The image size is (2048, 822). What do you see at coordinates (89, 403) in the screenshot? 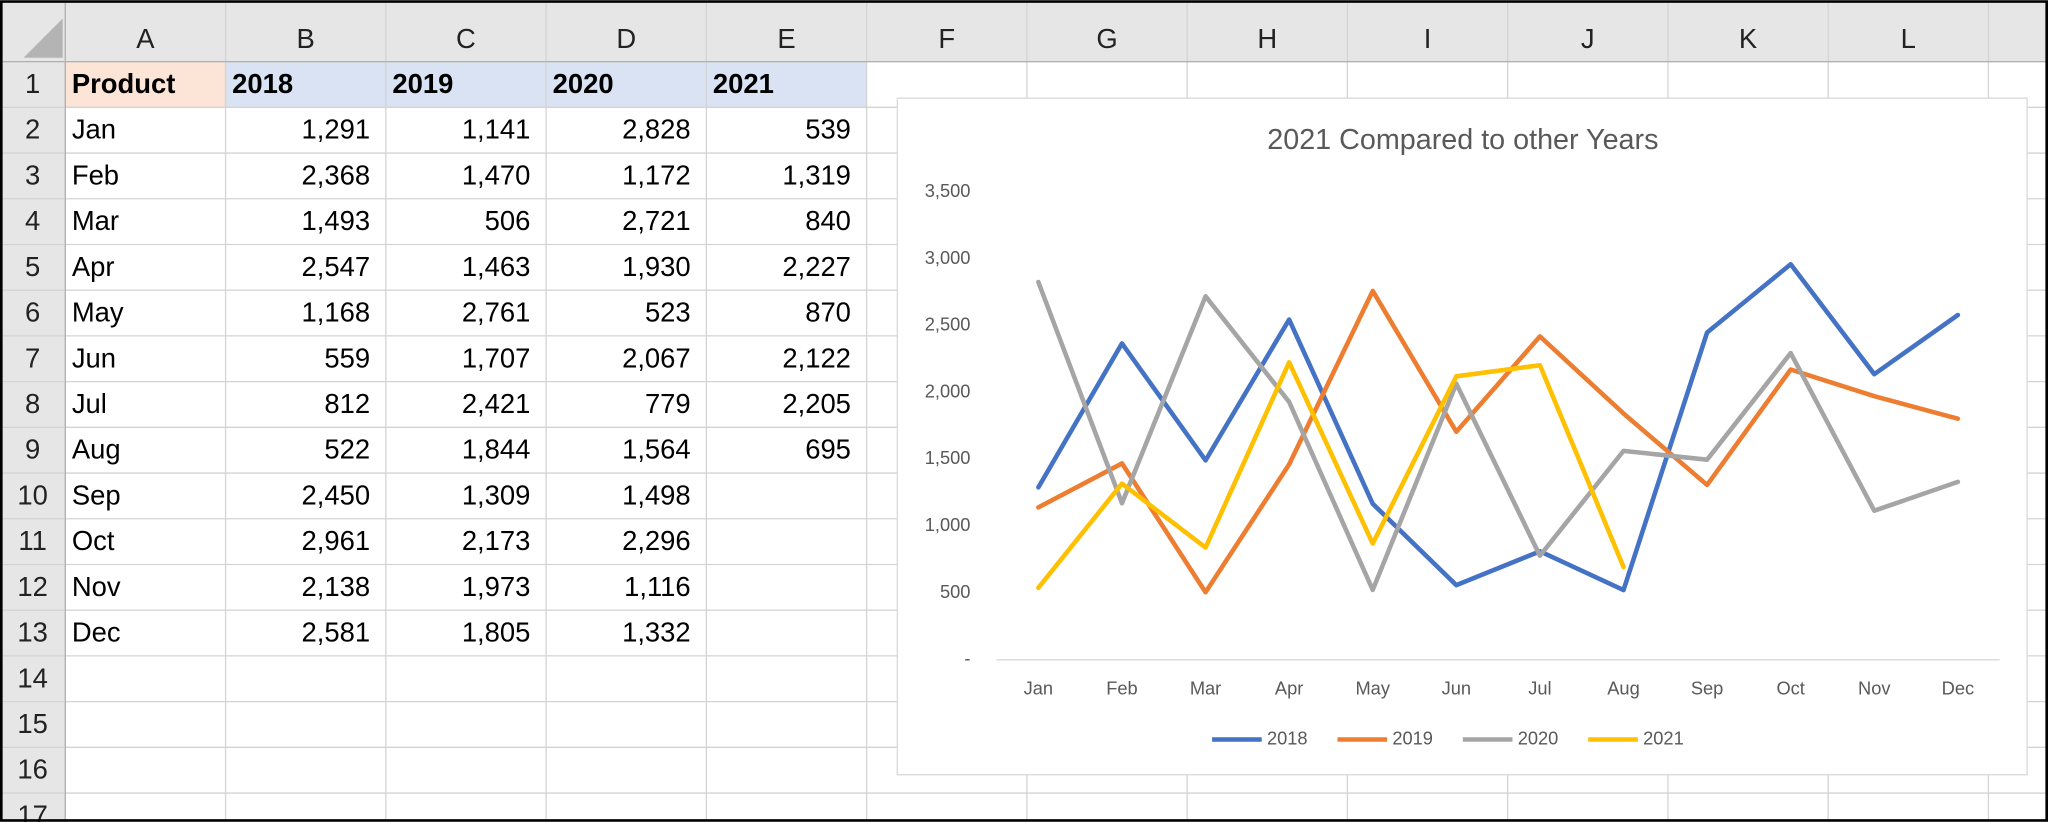
I see `cell: Jul` at bounding box center [89, 403].